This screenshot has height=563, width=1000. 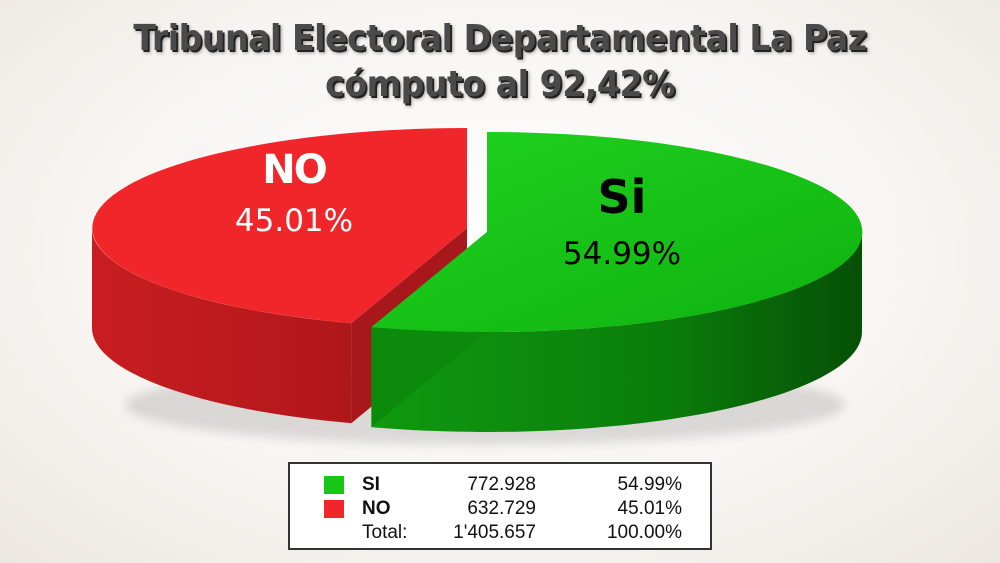 I want to click on legend-row-si: SI 772.928 54.99%, so click(x=500, y=486).